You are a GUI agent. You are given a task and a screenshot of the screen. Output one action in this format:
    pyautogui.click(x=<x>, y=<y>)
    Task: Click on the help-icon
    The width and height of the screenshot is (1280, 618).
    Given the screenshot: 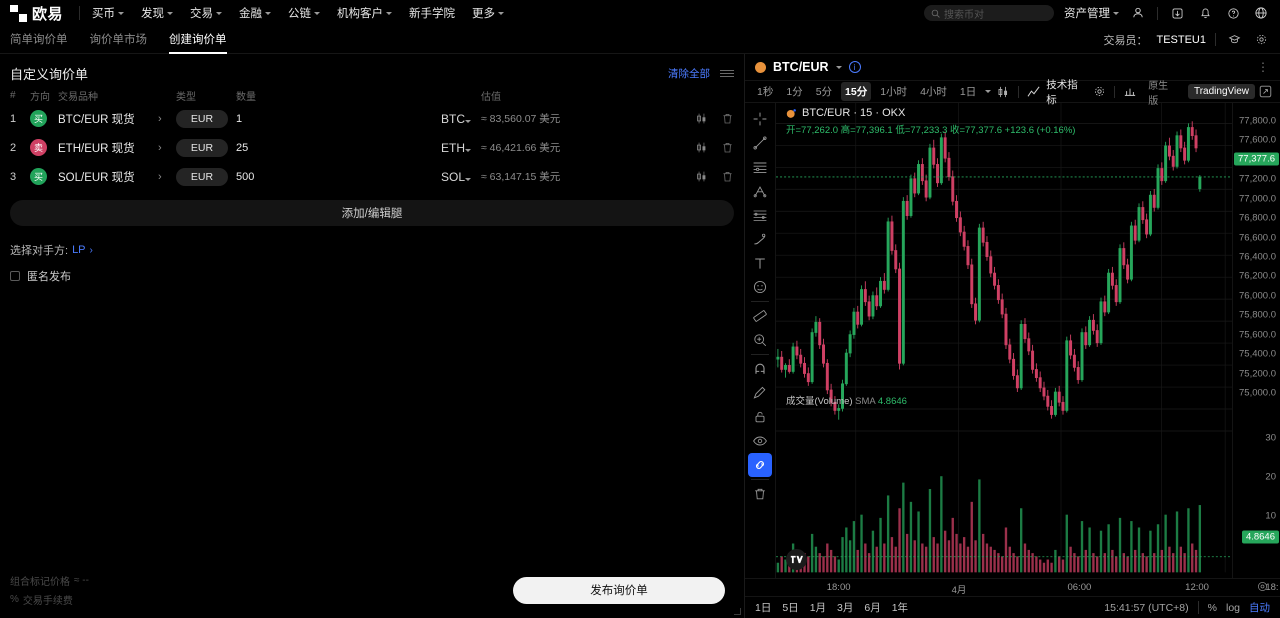 What is the action you would take?
    pyautogui.click(x=1233, y=13)
    